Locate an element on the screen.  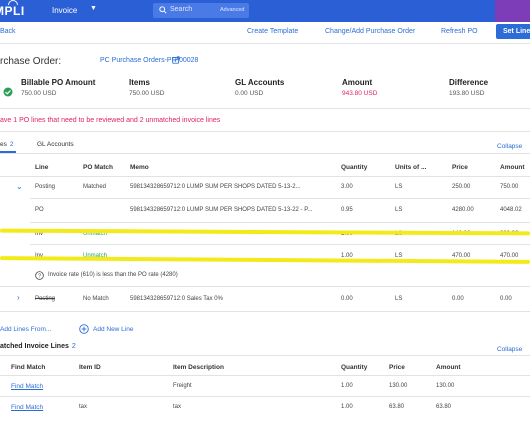
app-logo: MPLI is located at coordinates (12, 11).